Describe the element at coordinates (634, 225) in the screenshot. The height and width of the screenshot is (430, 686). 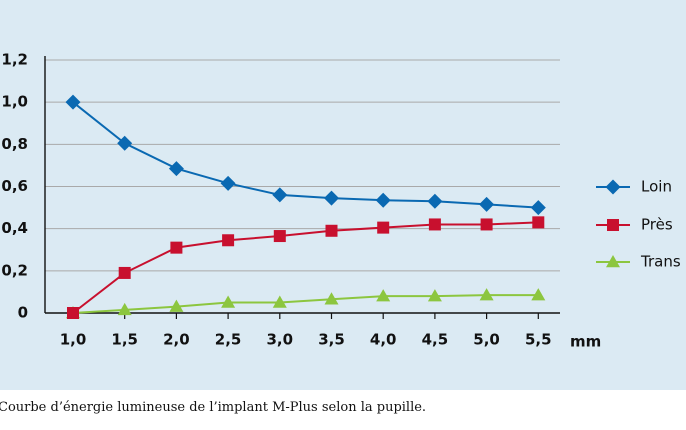
I see `legend-item: Près` at that location.